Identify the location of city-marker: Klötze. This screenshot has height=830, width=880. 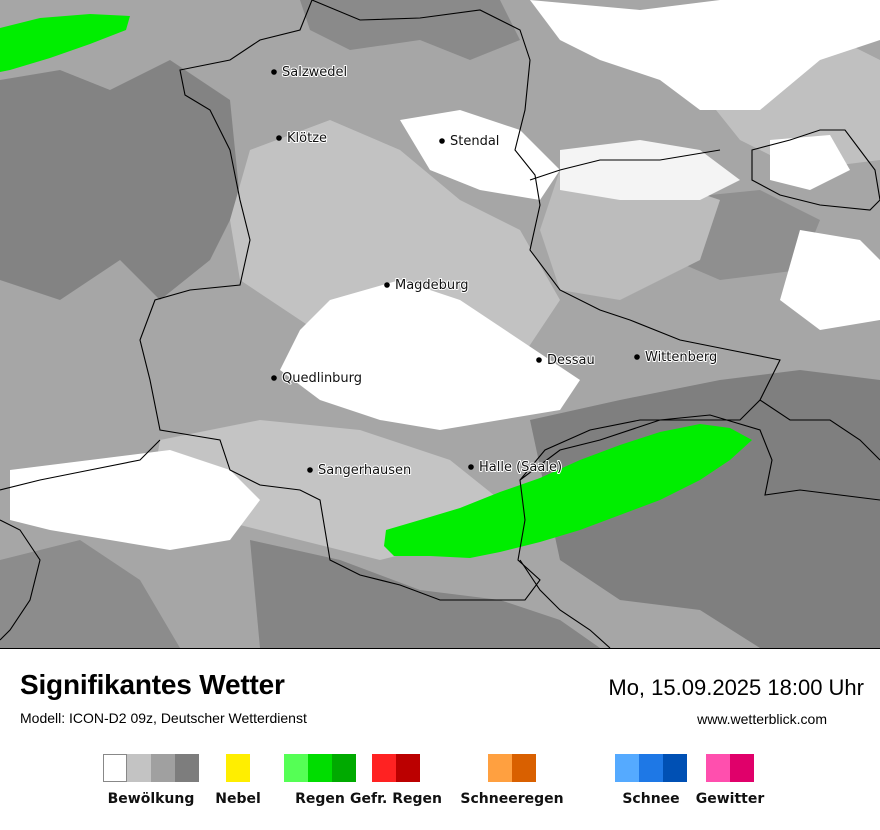
(302, 138).